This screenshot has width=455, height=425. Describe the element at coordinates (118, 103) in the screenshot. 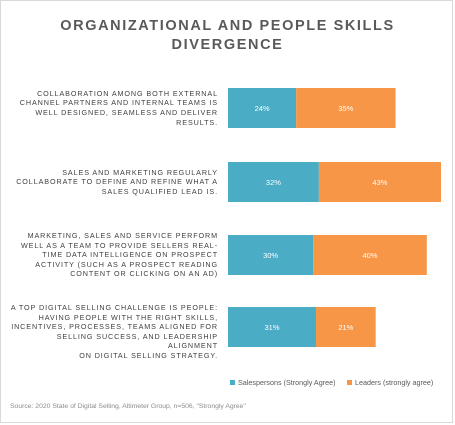

I see `category-label-1-line-2: CHANNEL PARTNERS AND INTERNAL TEAMS IS` at that location.